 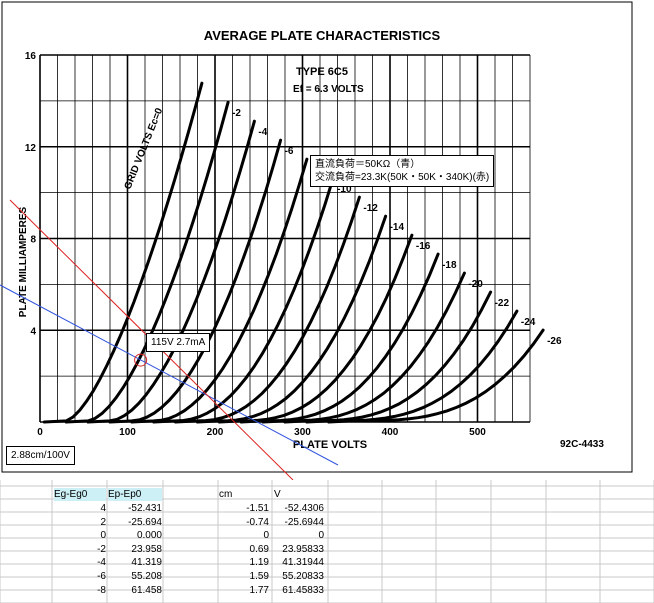 I want to click on table2-cell: 1.77, so click(x=259, y=590).